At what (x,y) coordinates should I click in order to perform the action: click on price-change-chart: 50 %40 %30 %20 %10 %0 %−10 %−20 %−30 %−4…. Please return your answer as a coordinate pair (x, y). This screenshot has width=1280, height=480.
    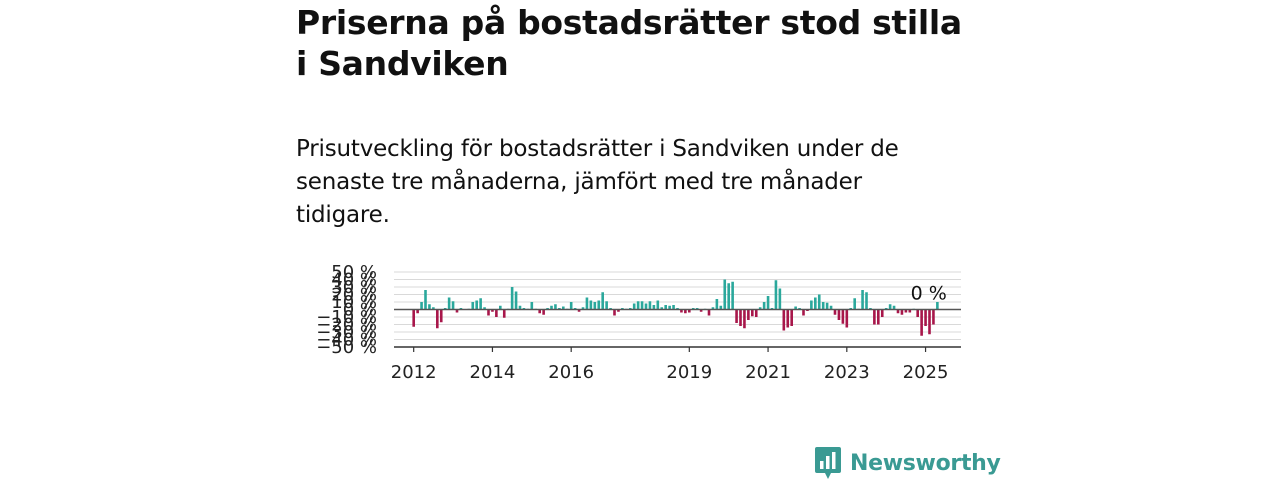
    Looking at the image, I should click on (638, 322).